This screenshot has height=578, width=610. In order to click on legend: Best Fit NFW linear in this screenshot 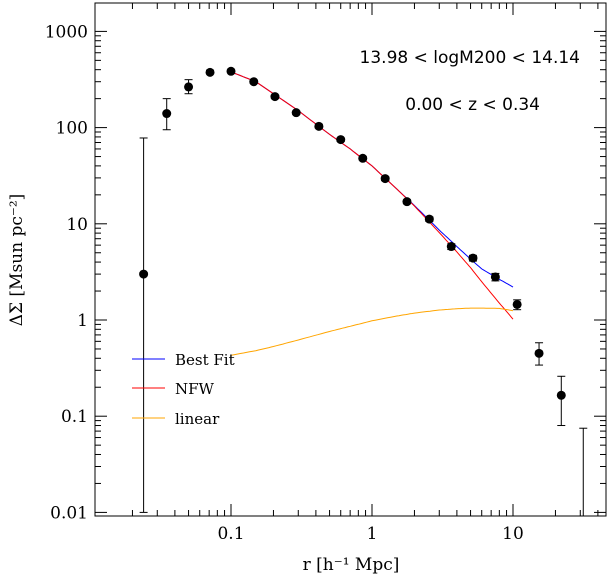, I will do `click(183, 389)`.